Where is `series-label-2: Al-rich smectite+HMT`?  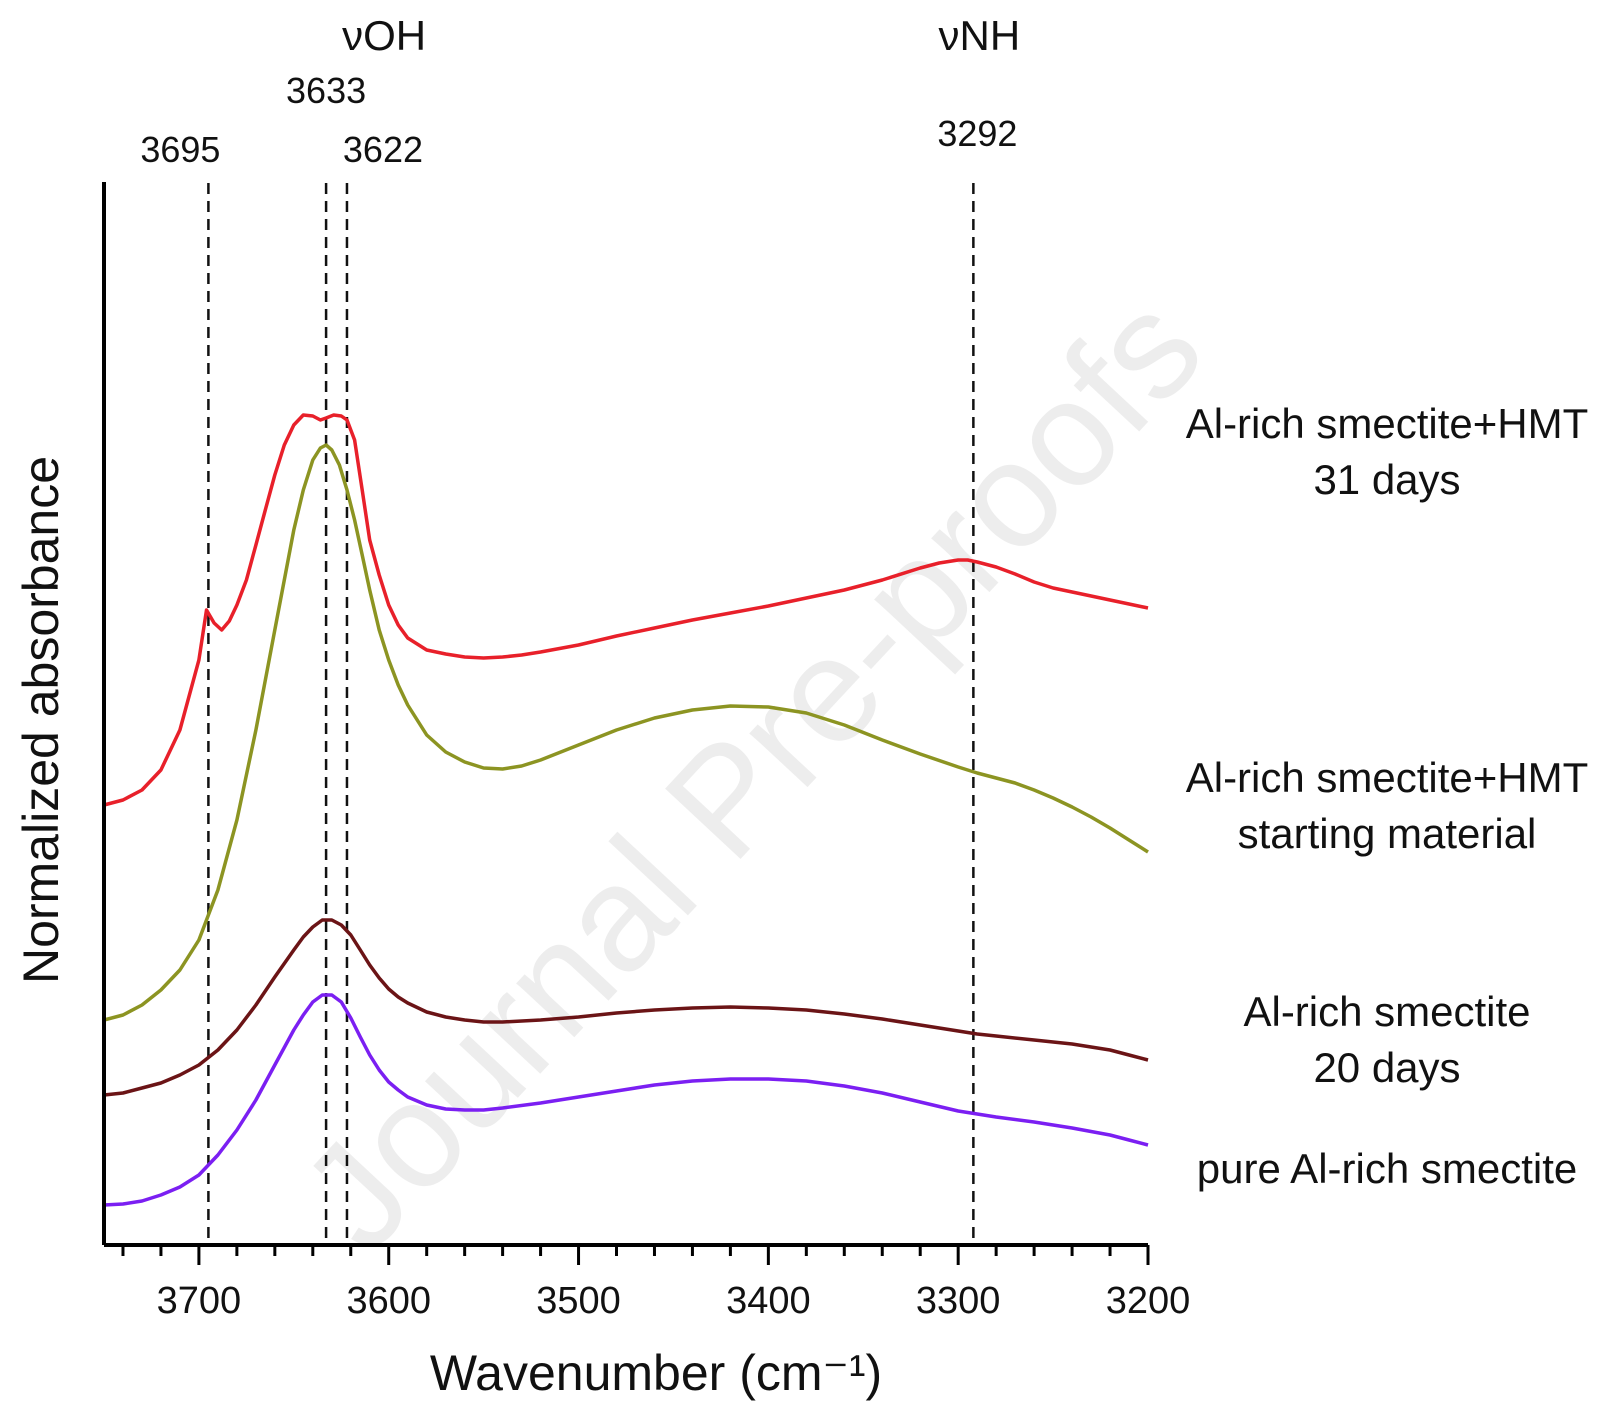 series-label-2: Al-rich smectite+HMT is located at coordinates (1387, 777).